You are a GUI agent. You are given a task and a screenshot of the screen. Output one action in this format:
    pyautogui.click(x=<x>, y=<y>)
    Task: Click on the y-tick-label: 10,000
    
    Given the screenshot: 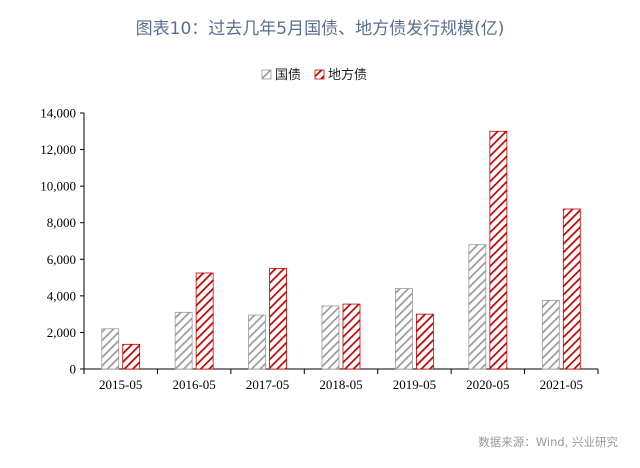 What is the action you would take?
    pyautogui.click(x=58, y=186)
    